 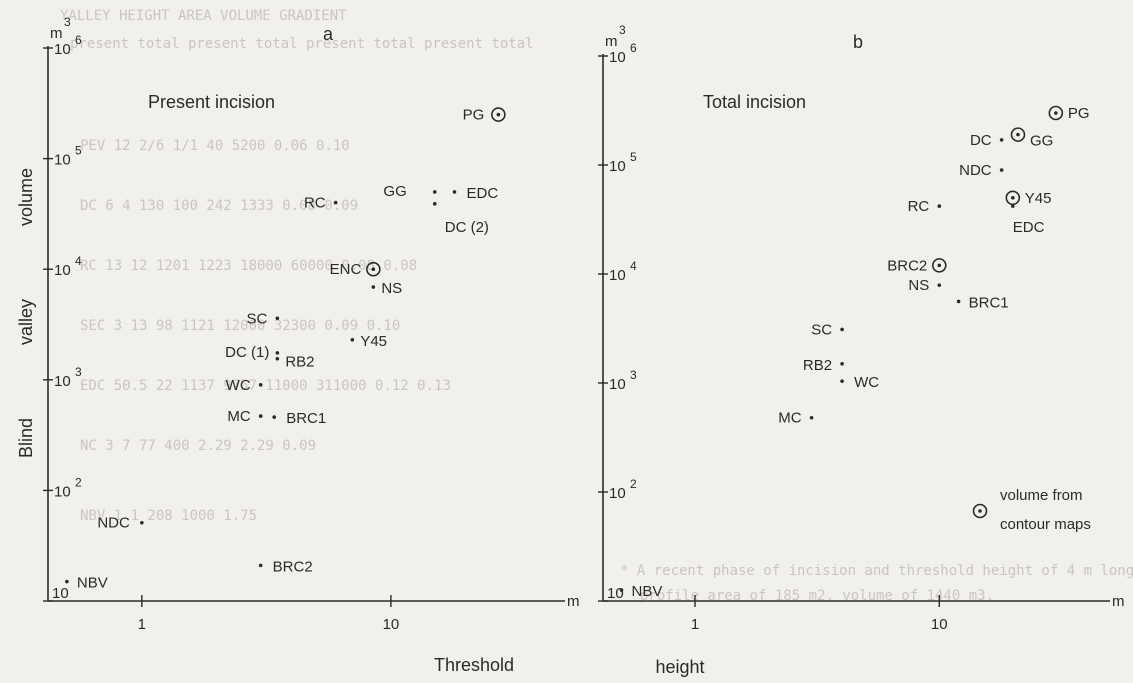 I want to click on y-tick-label-exponent: 6, so click(x=633, y=48).